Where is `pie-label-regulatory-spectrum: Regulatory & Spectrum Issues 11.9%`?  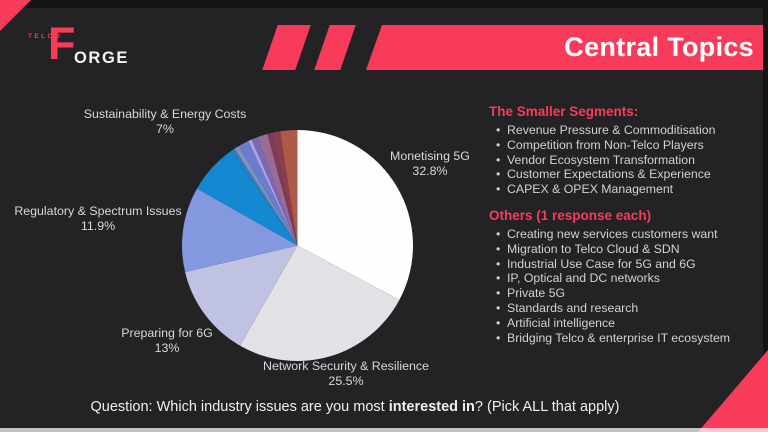 pie-label-regulatory-spectrum: Regulatory & Spectrum Issues 11.9% is located at coordinates (98, 219).